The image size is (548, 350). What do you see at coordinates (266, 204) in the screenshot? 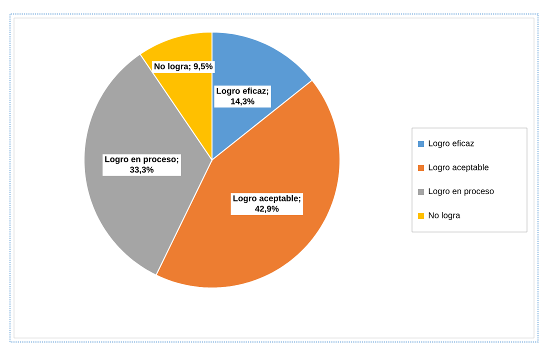
I see `data-label: Logro aceptable; 42,9%` at bounding box center [266, 204].